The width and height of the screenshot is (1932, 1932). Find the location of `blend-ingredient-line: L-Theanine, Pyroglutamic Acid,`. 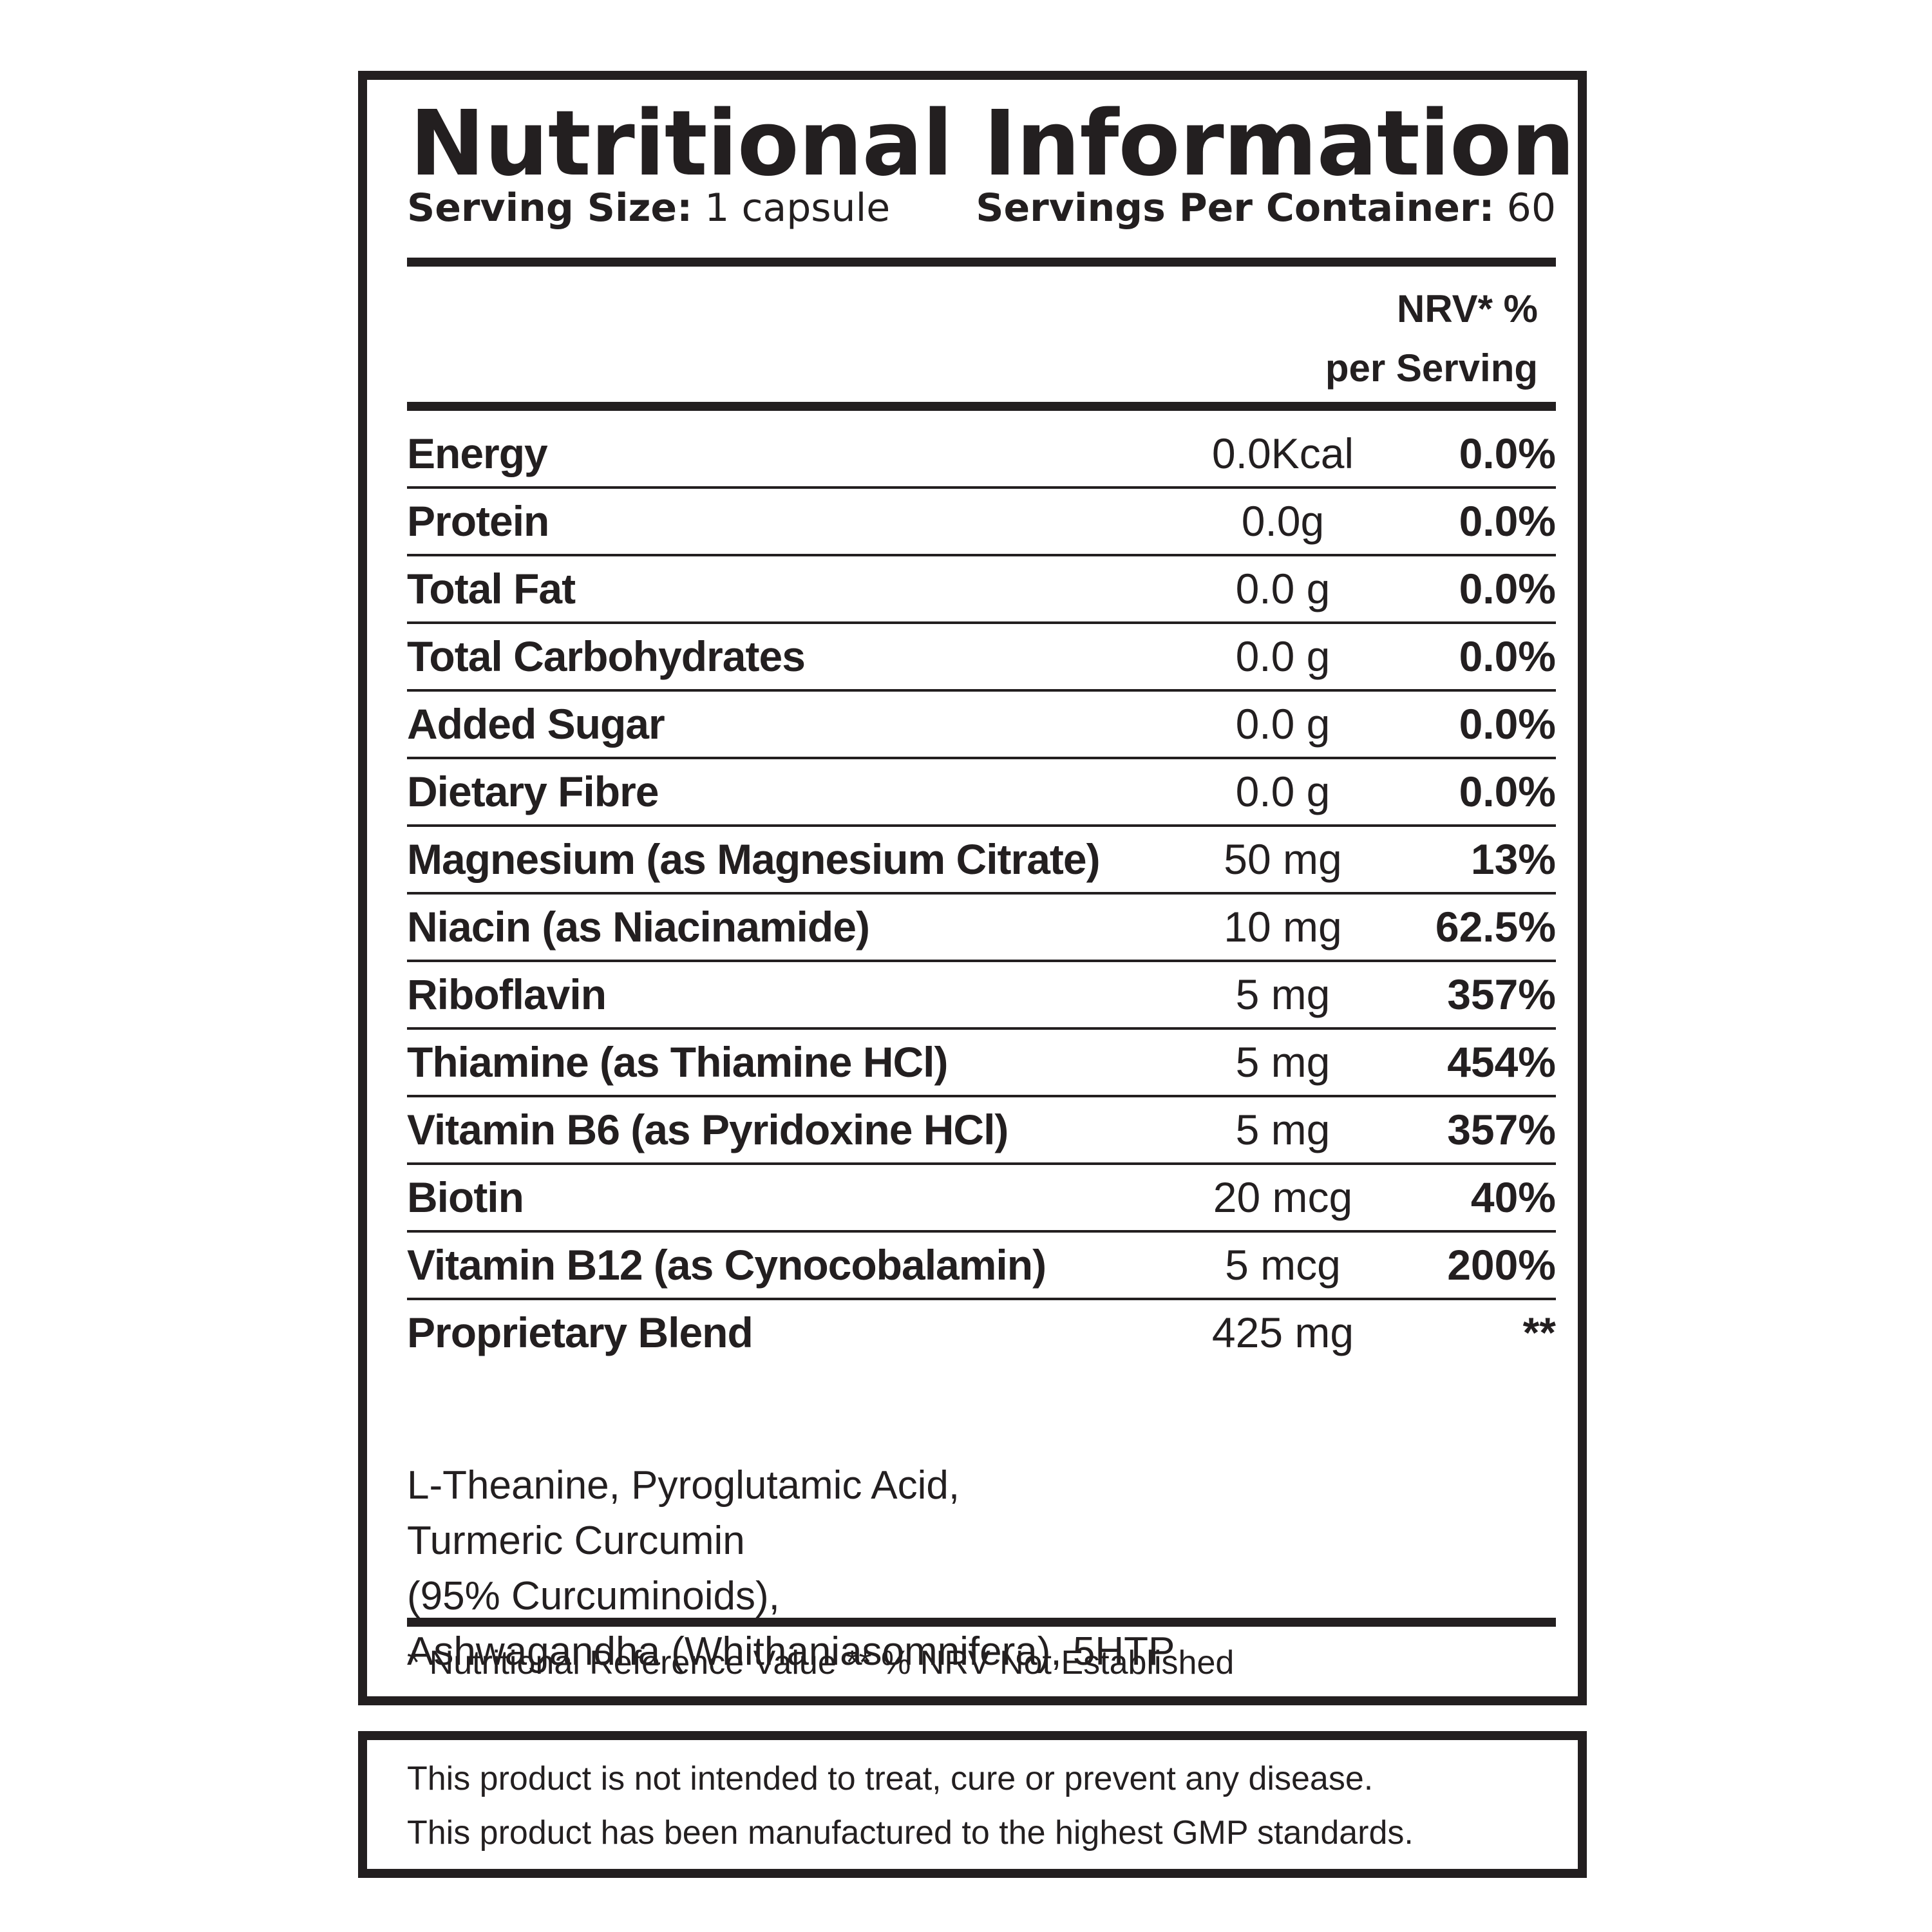

blend-ingredient-line: L-Theanine, Pyroglutamic Acid, is located at coordinates (684, 1485).